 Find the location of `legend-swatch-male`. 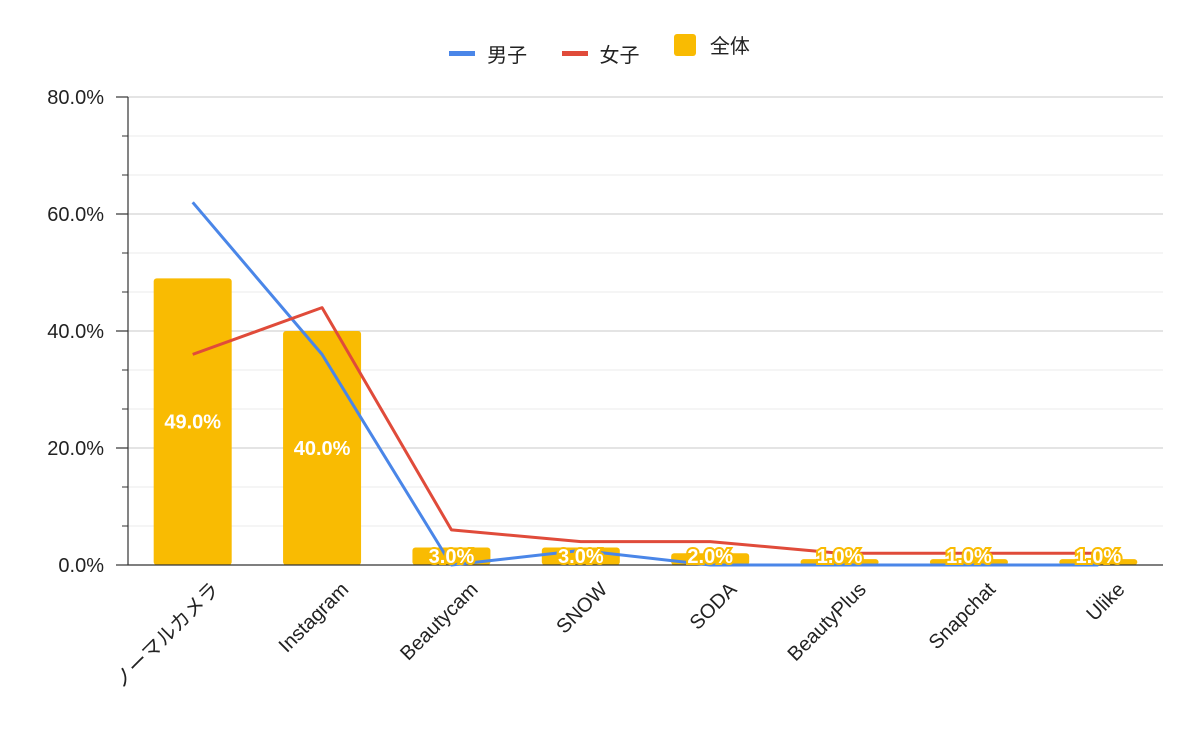

legend-swatch-male is located at coordinates (462, 53).